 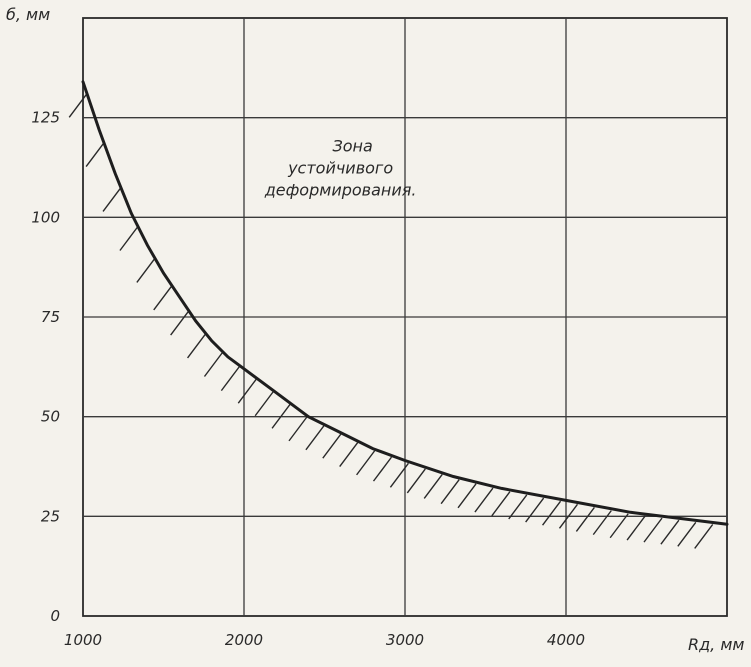 What do you see at coordinates (50, 317) in the screenshot?
I see `y-tick-label: 75` at bounding box center [50, 317].